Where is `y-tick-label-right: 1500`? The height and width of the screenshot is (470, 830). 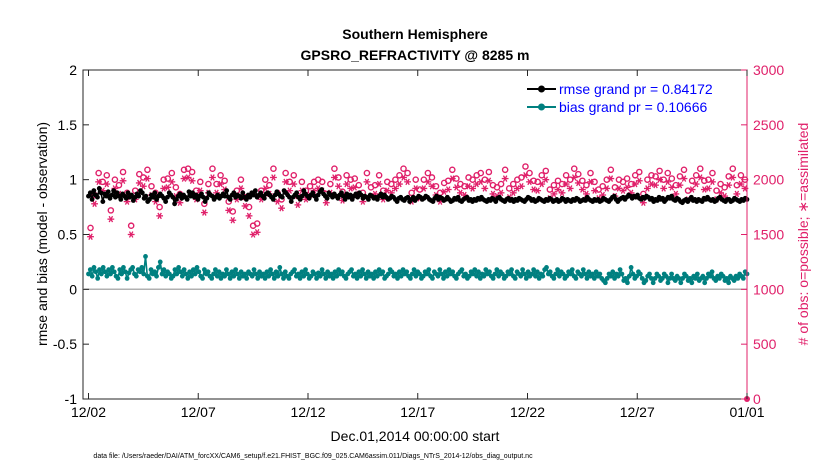
y-tick-label-right: 1500 is located at coordinates (768, 235).